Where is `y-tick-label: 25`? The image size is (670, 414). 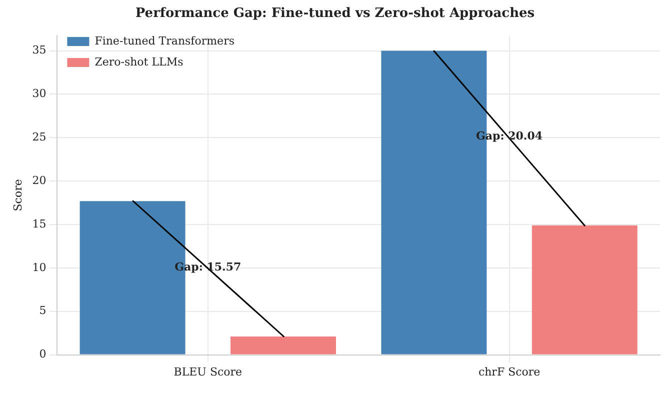 y-tick-label: 25 is located at coordinates (39, 137).